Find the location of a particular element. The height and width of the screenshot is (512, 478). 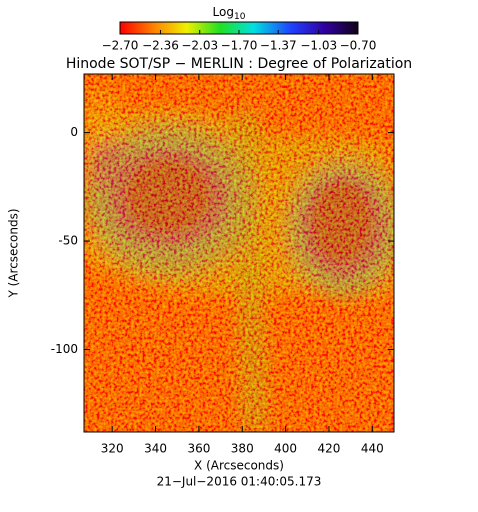

x-tick-label: 420 is located at coordinates (329, 449).